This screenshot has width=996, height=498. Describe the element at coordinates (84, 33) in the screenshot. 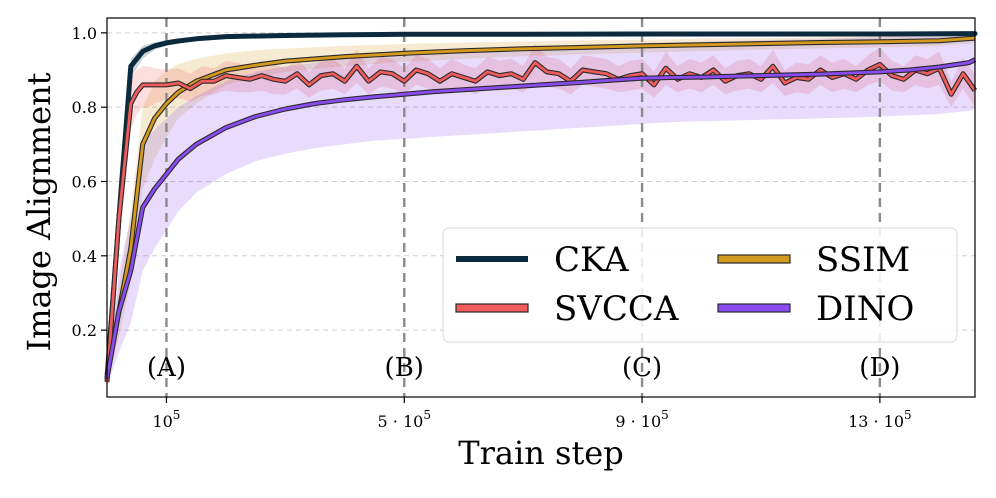

I see `y-tick-label: 1.0` at that location.